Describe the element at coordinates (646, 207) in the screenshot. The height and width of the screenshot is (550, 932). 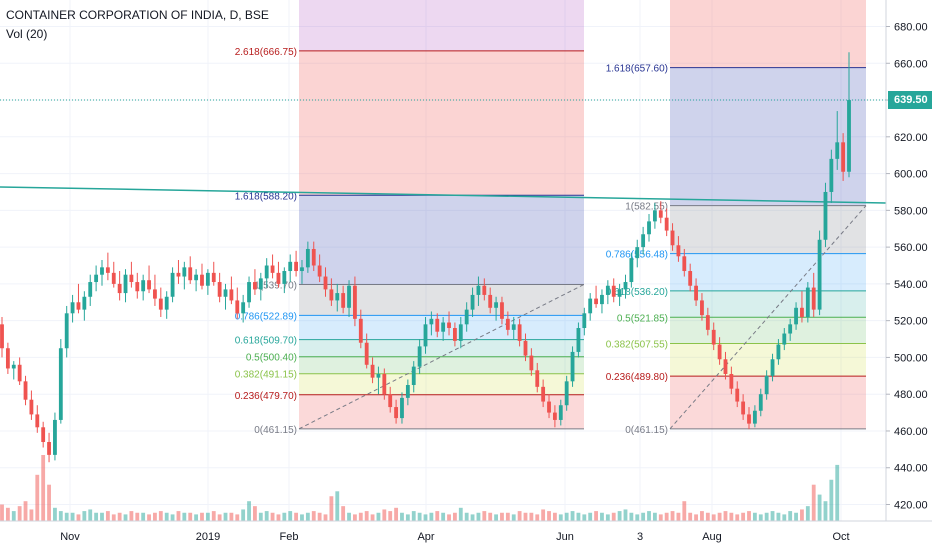
I see `fib-level-label: 1(582.55)` at that location.